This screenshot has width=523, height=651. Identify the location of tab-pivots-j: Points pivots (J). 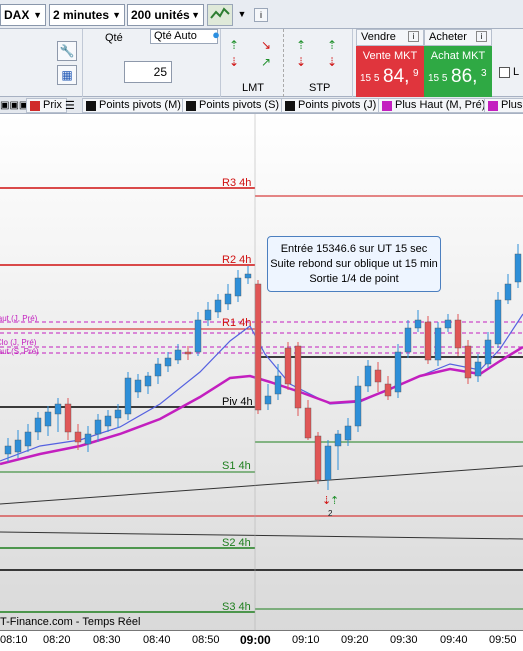
(331, 105).